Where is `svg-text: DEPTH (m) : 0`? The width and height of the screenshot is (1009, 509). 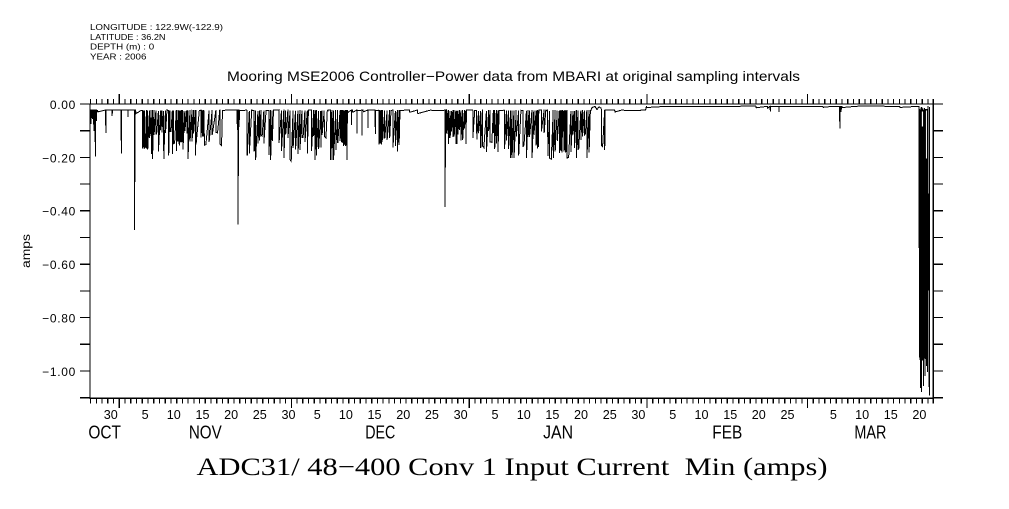
svg-text: DEPTH (m) : 0 is located at coordinates (122, 46).